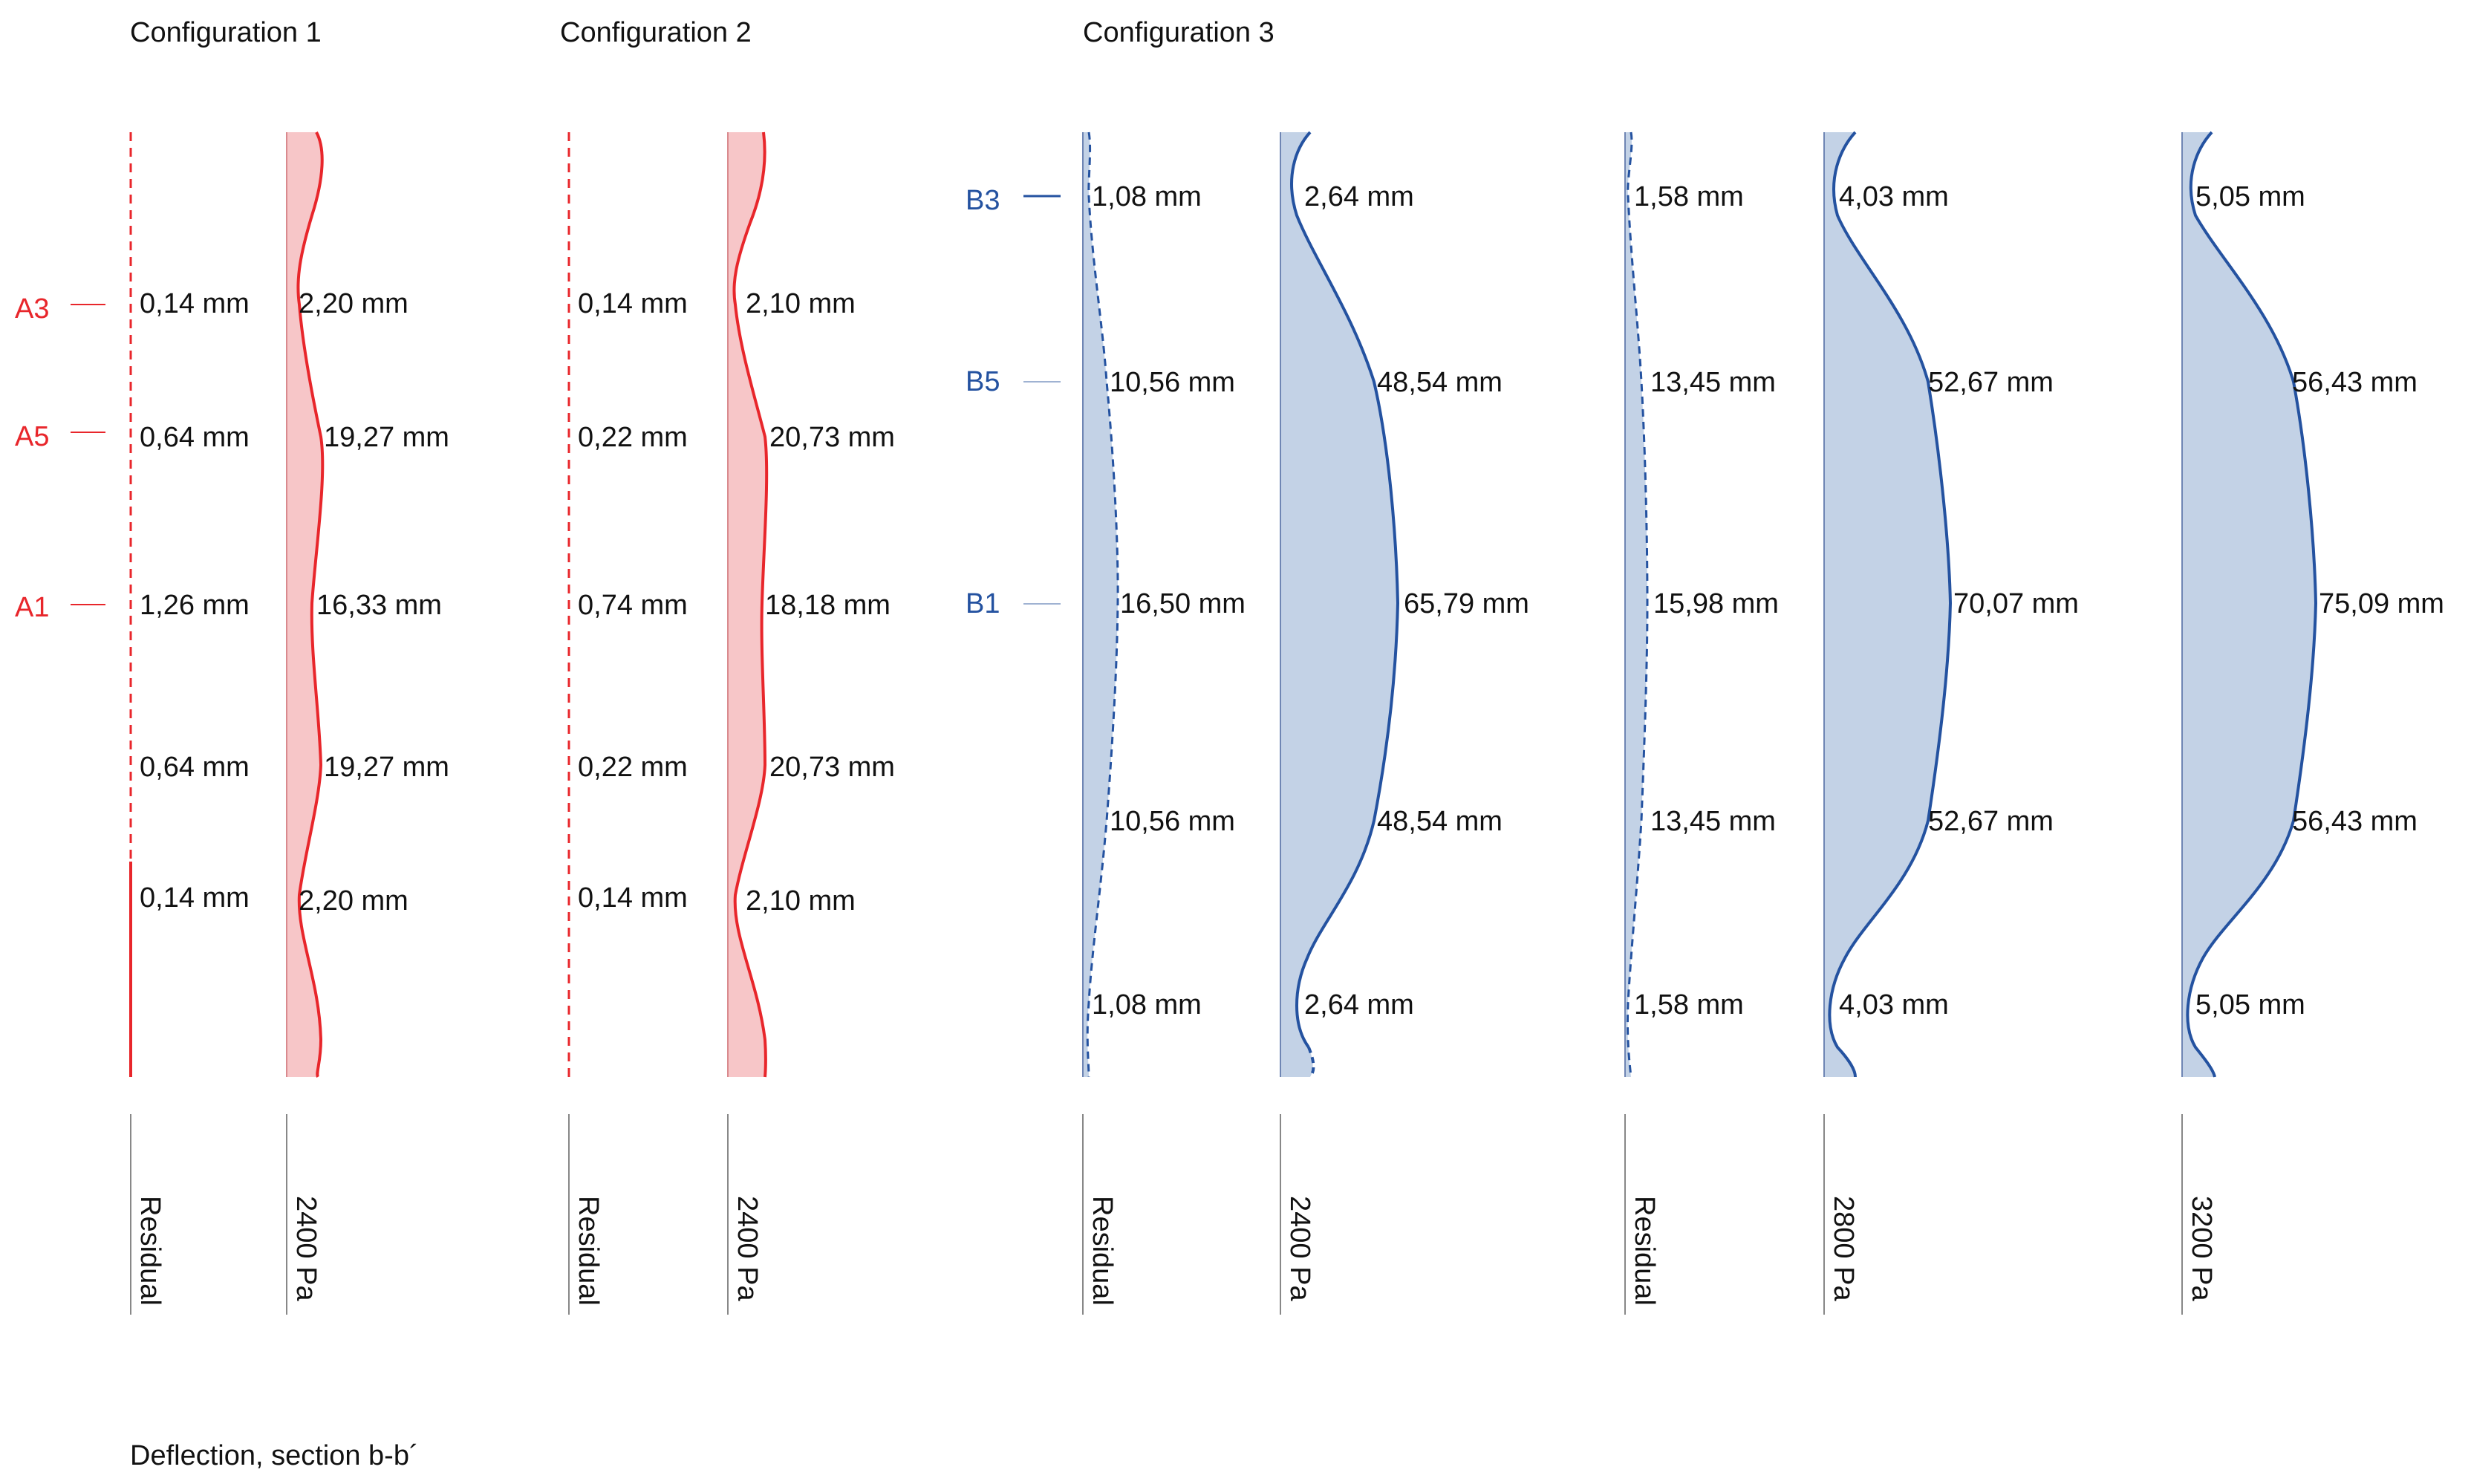 This screenshot has height=1484, width=2471. What do you see at coordinates (801, 901) in the screenshot?
I see `c2-2400-value-5: 2,10 mm` at bounding box center [801, 901].